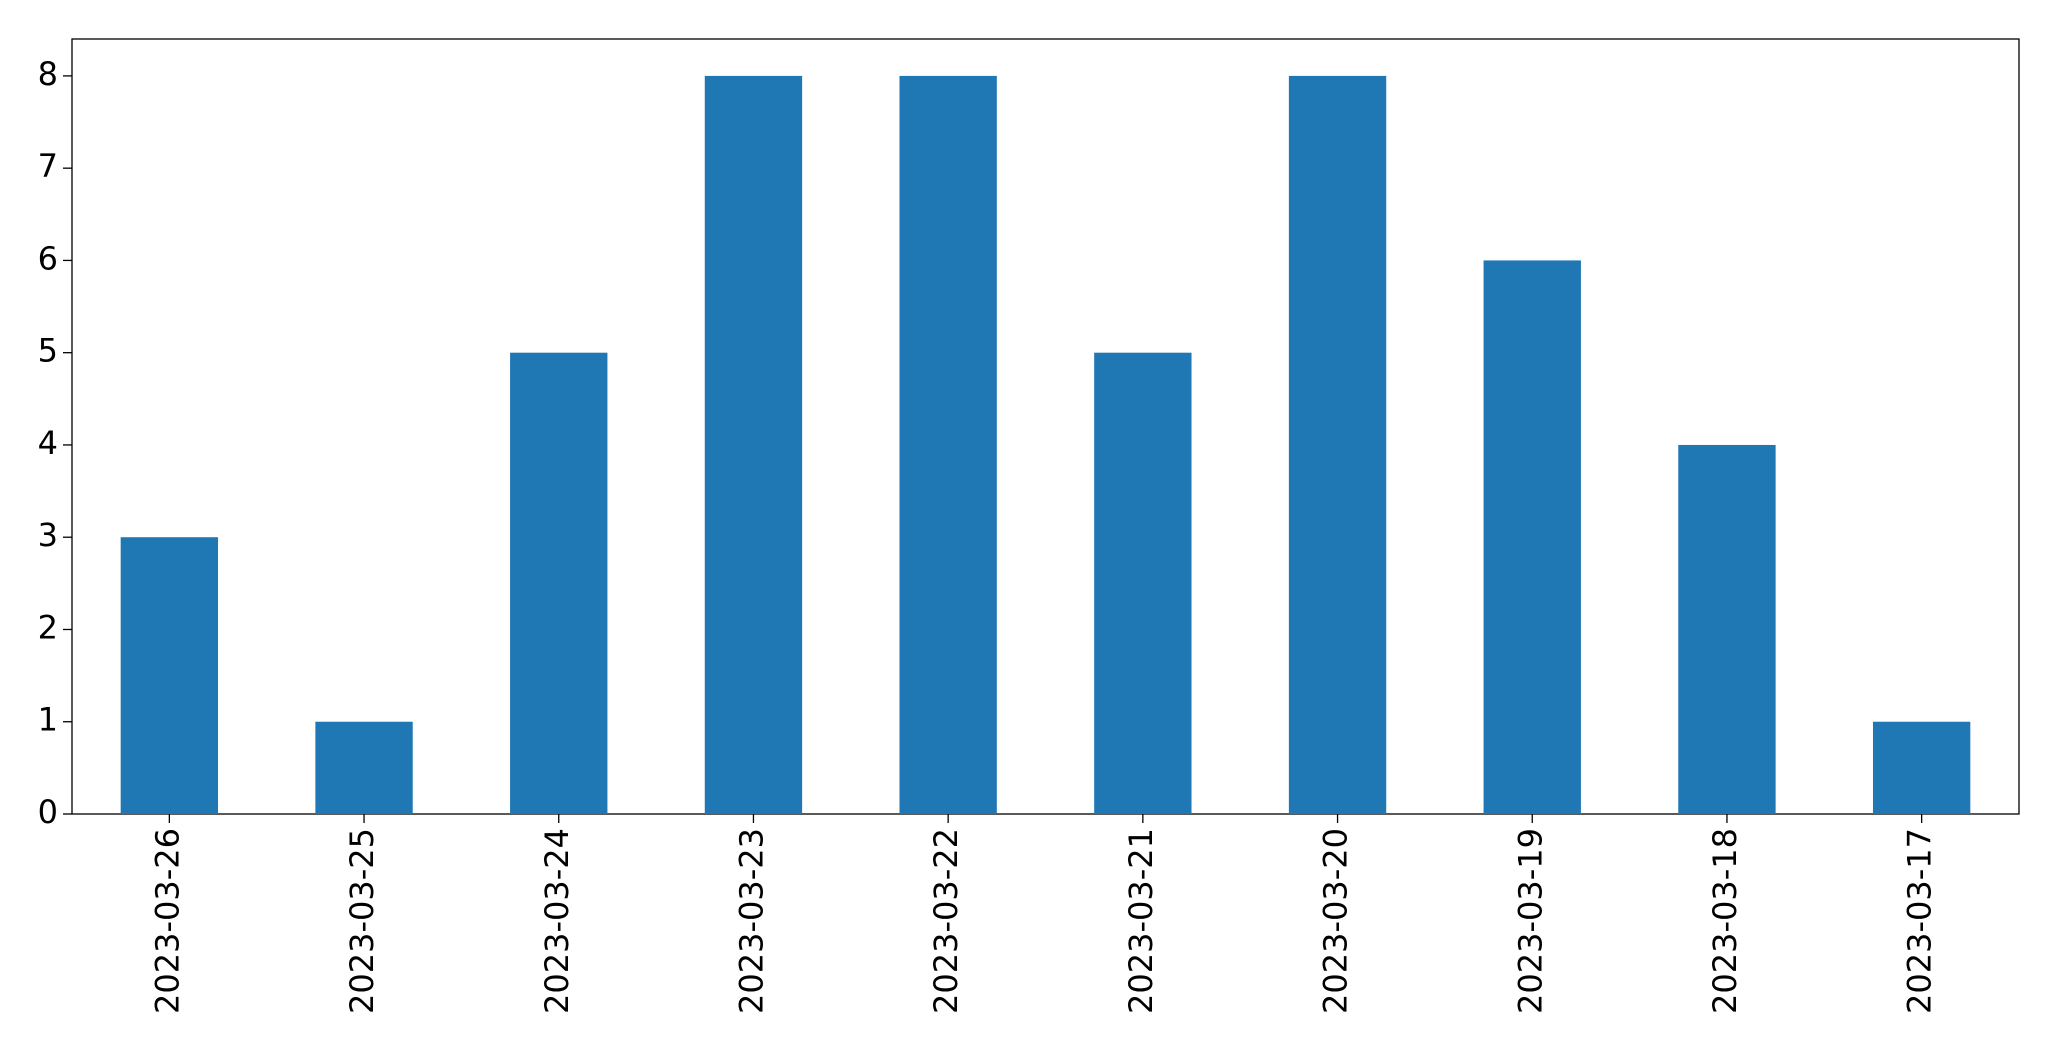 The image size is (2049, 1061). What do you see at coordinates (48, 812) in the screenshot?
I see `y-tick-label: 0` at bounding box center [48, 812].